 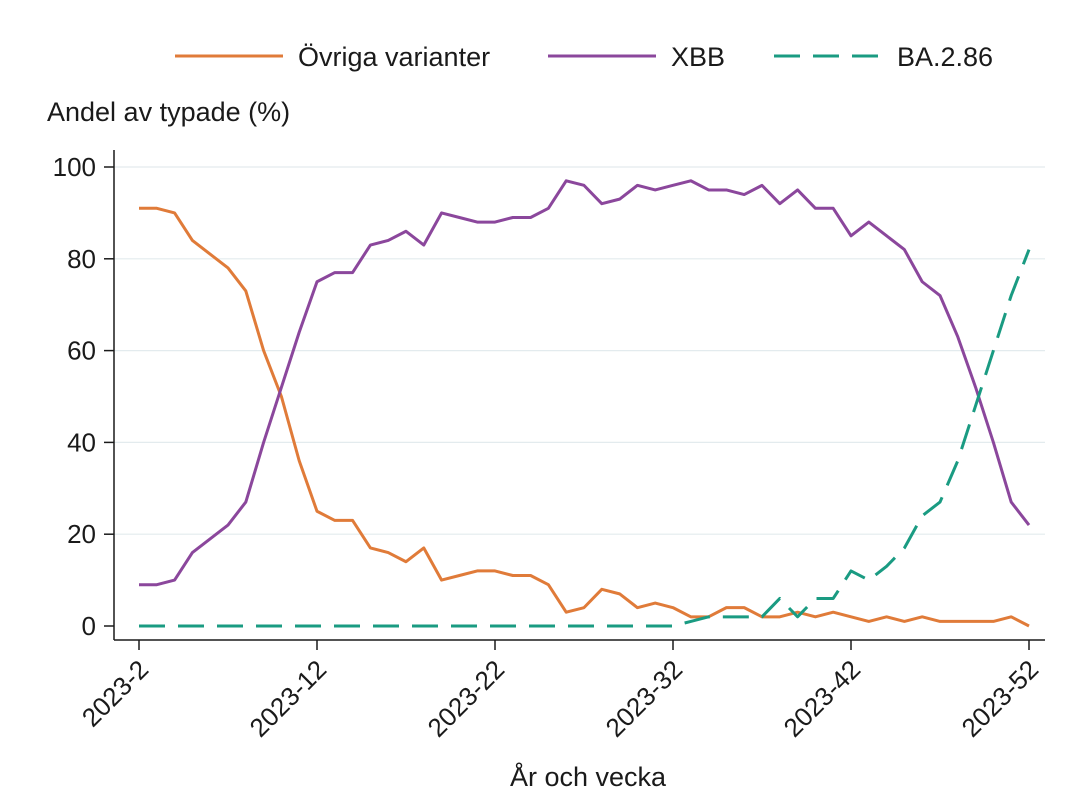 I want to click on x-tick-label: 2023-42, so click(x=822, y=698).